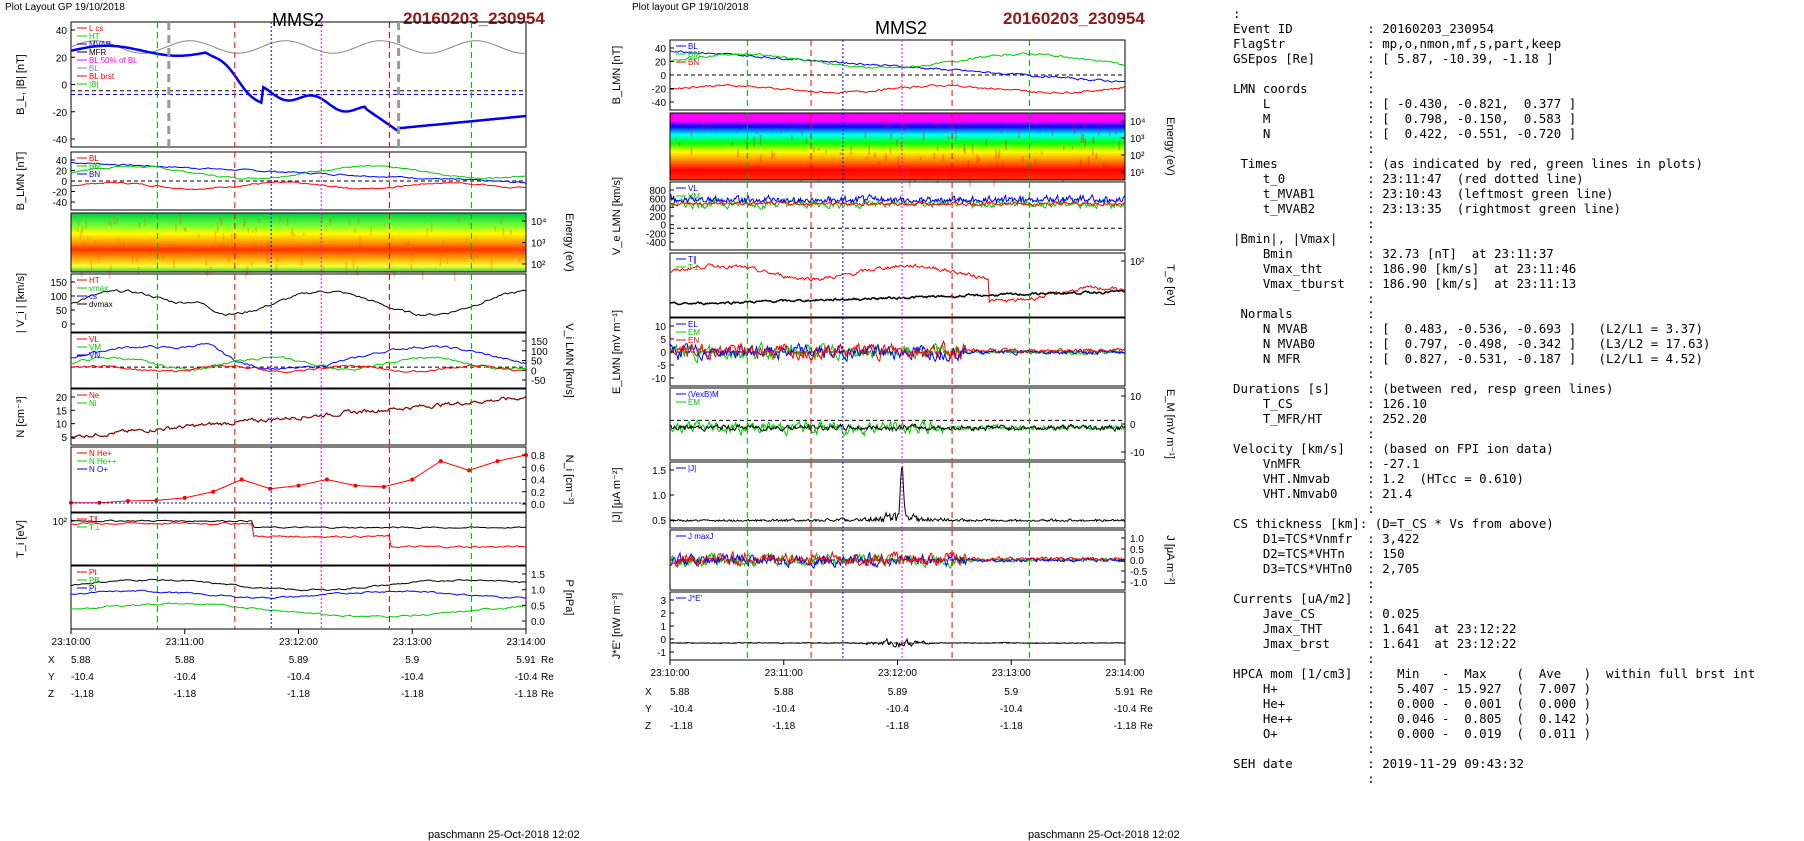 The height and width of the screenshot is (841, 1804). I want to click on y-axis-label: |J| [μA m⁻²], so click(617, 494).